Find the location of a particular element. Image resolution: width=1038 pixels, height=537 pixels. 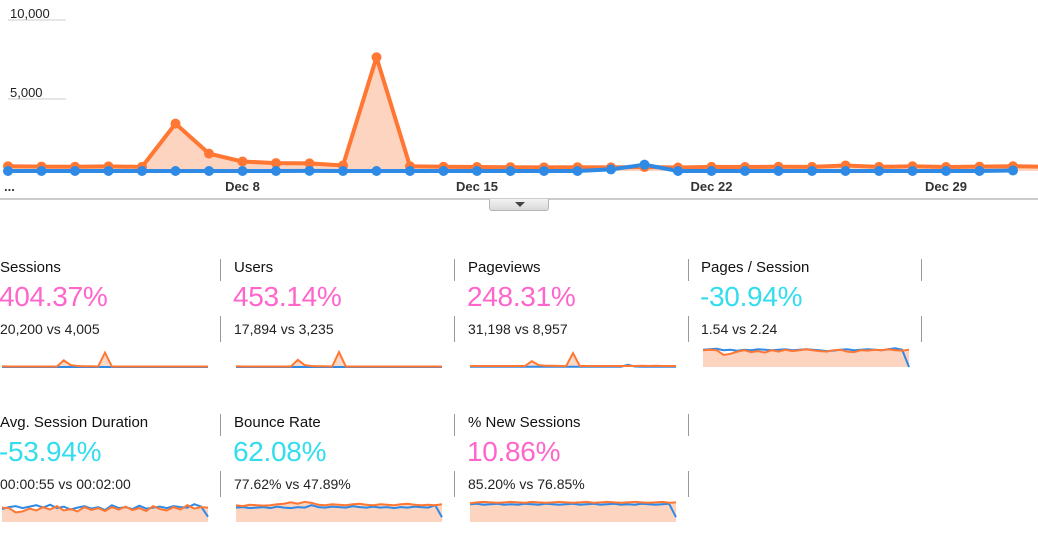

metric-comparison: 00:00:55 vs 00:02:00 is located at coordinates (65, 484).